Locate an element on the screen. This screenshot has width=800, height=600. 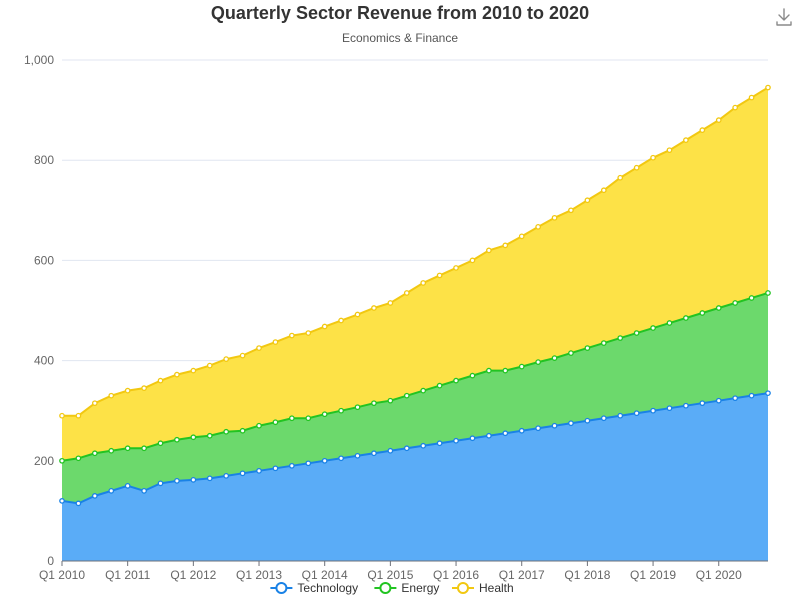
legend-item-technology: Technology is located at coordinates (314, 588).